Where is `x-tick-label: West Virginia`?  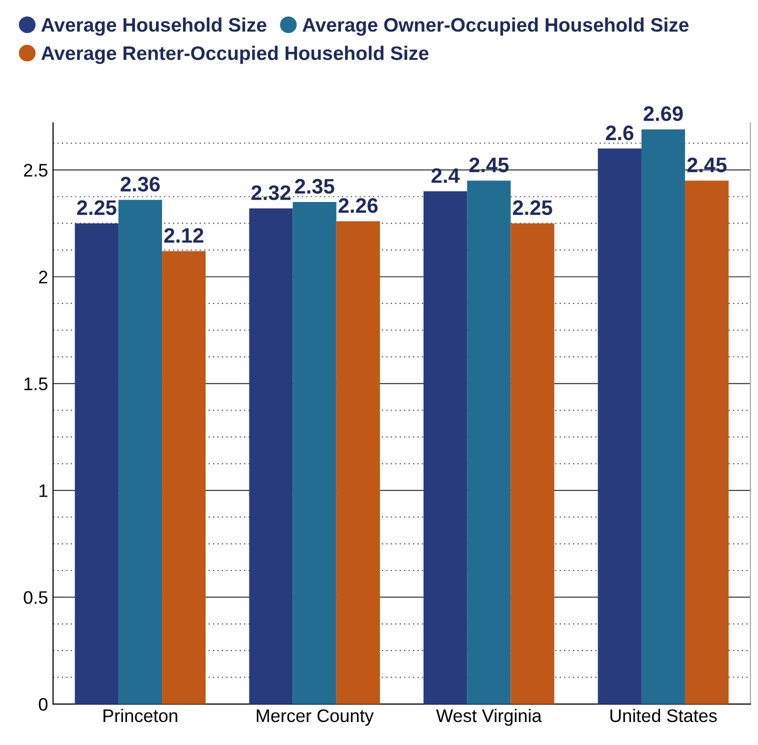 x-tick-label: West Virginia is located at coordinates (489, 717).